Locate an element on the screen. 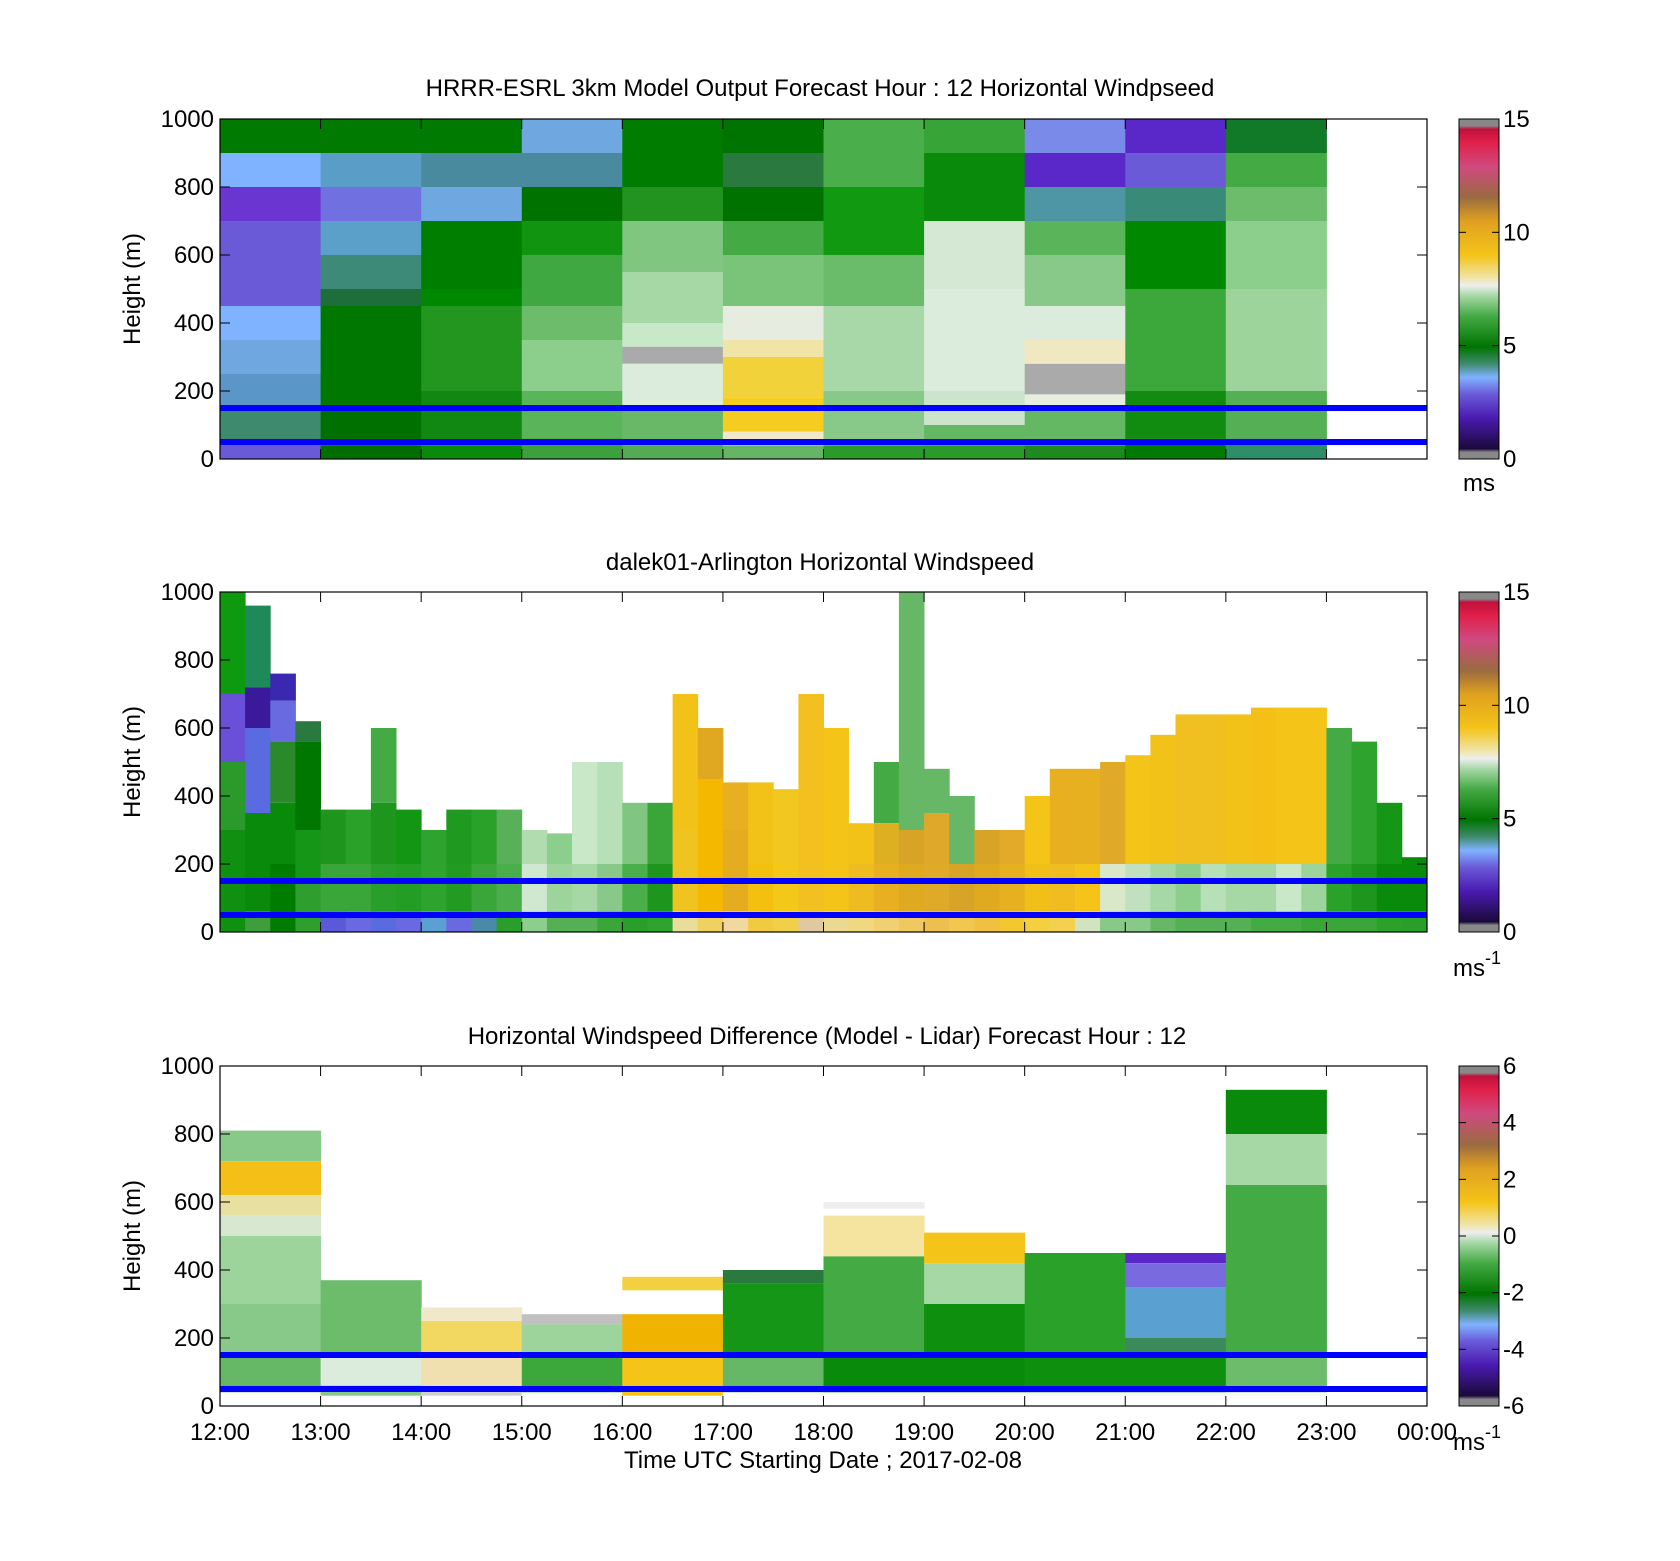 This screenshot has height=1561, width=1680. y-tick-label: 0 is located at coordinates (207, 459).